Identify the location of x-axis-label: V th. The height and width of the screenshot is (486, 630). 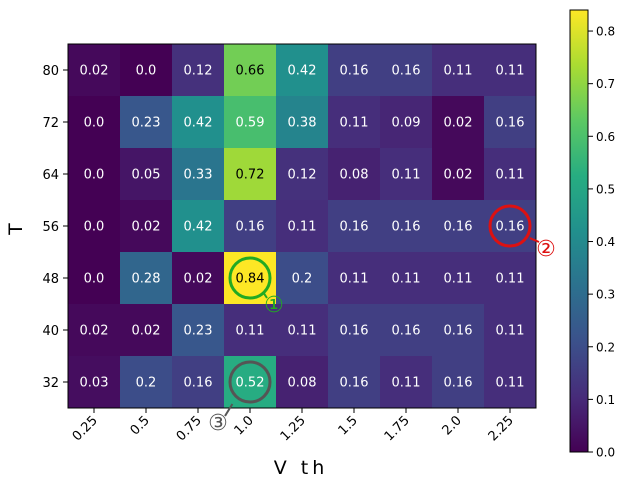
(301, 468).